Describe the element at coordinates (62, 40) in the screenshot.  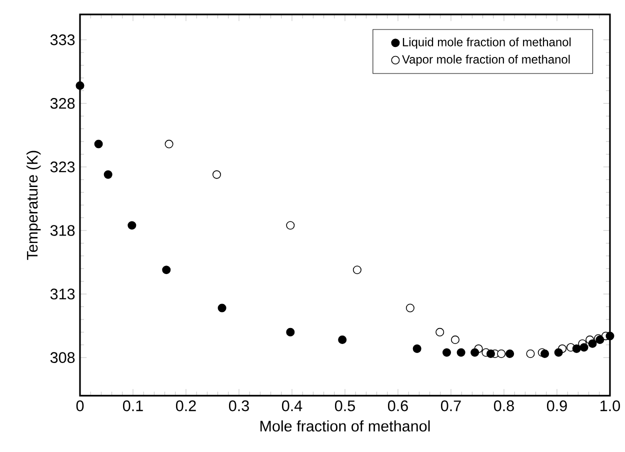
I see `y-tick-label: 333` at that location.